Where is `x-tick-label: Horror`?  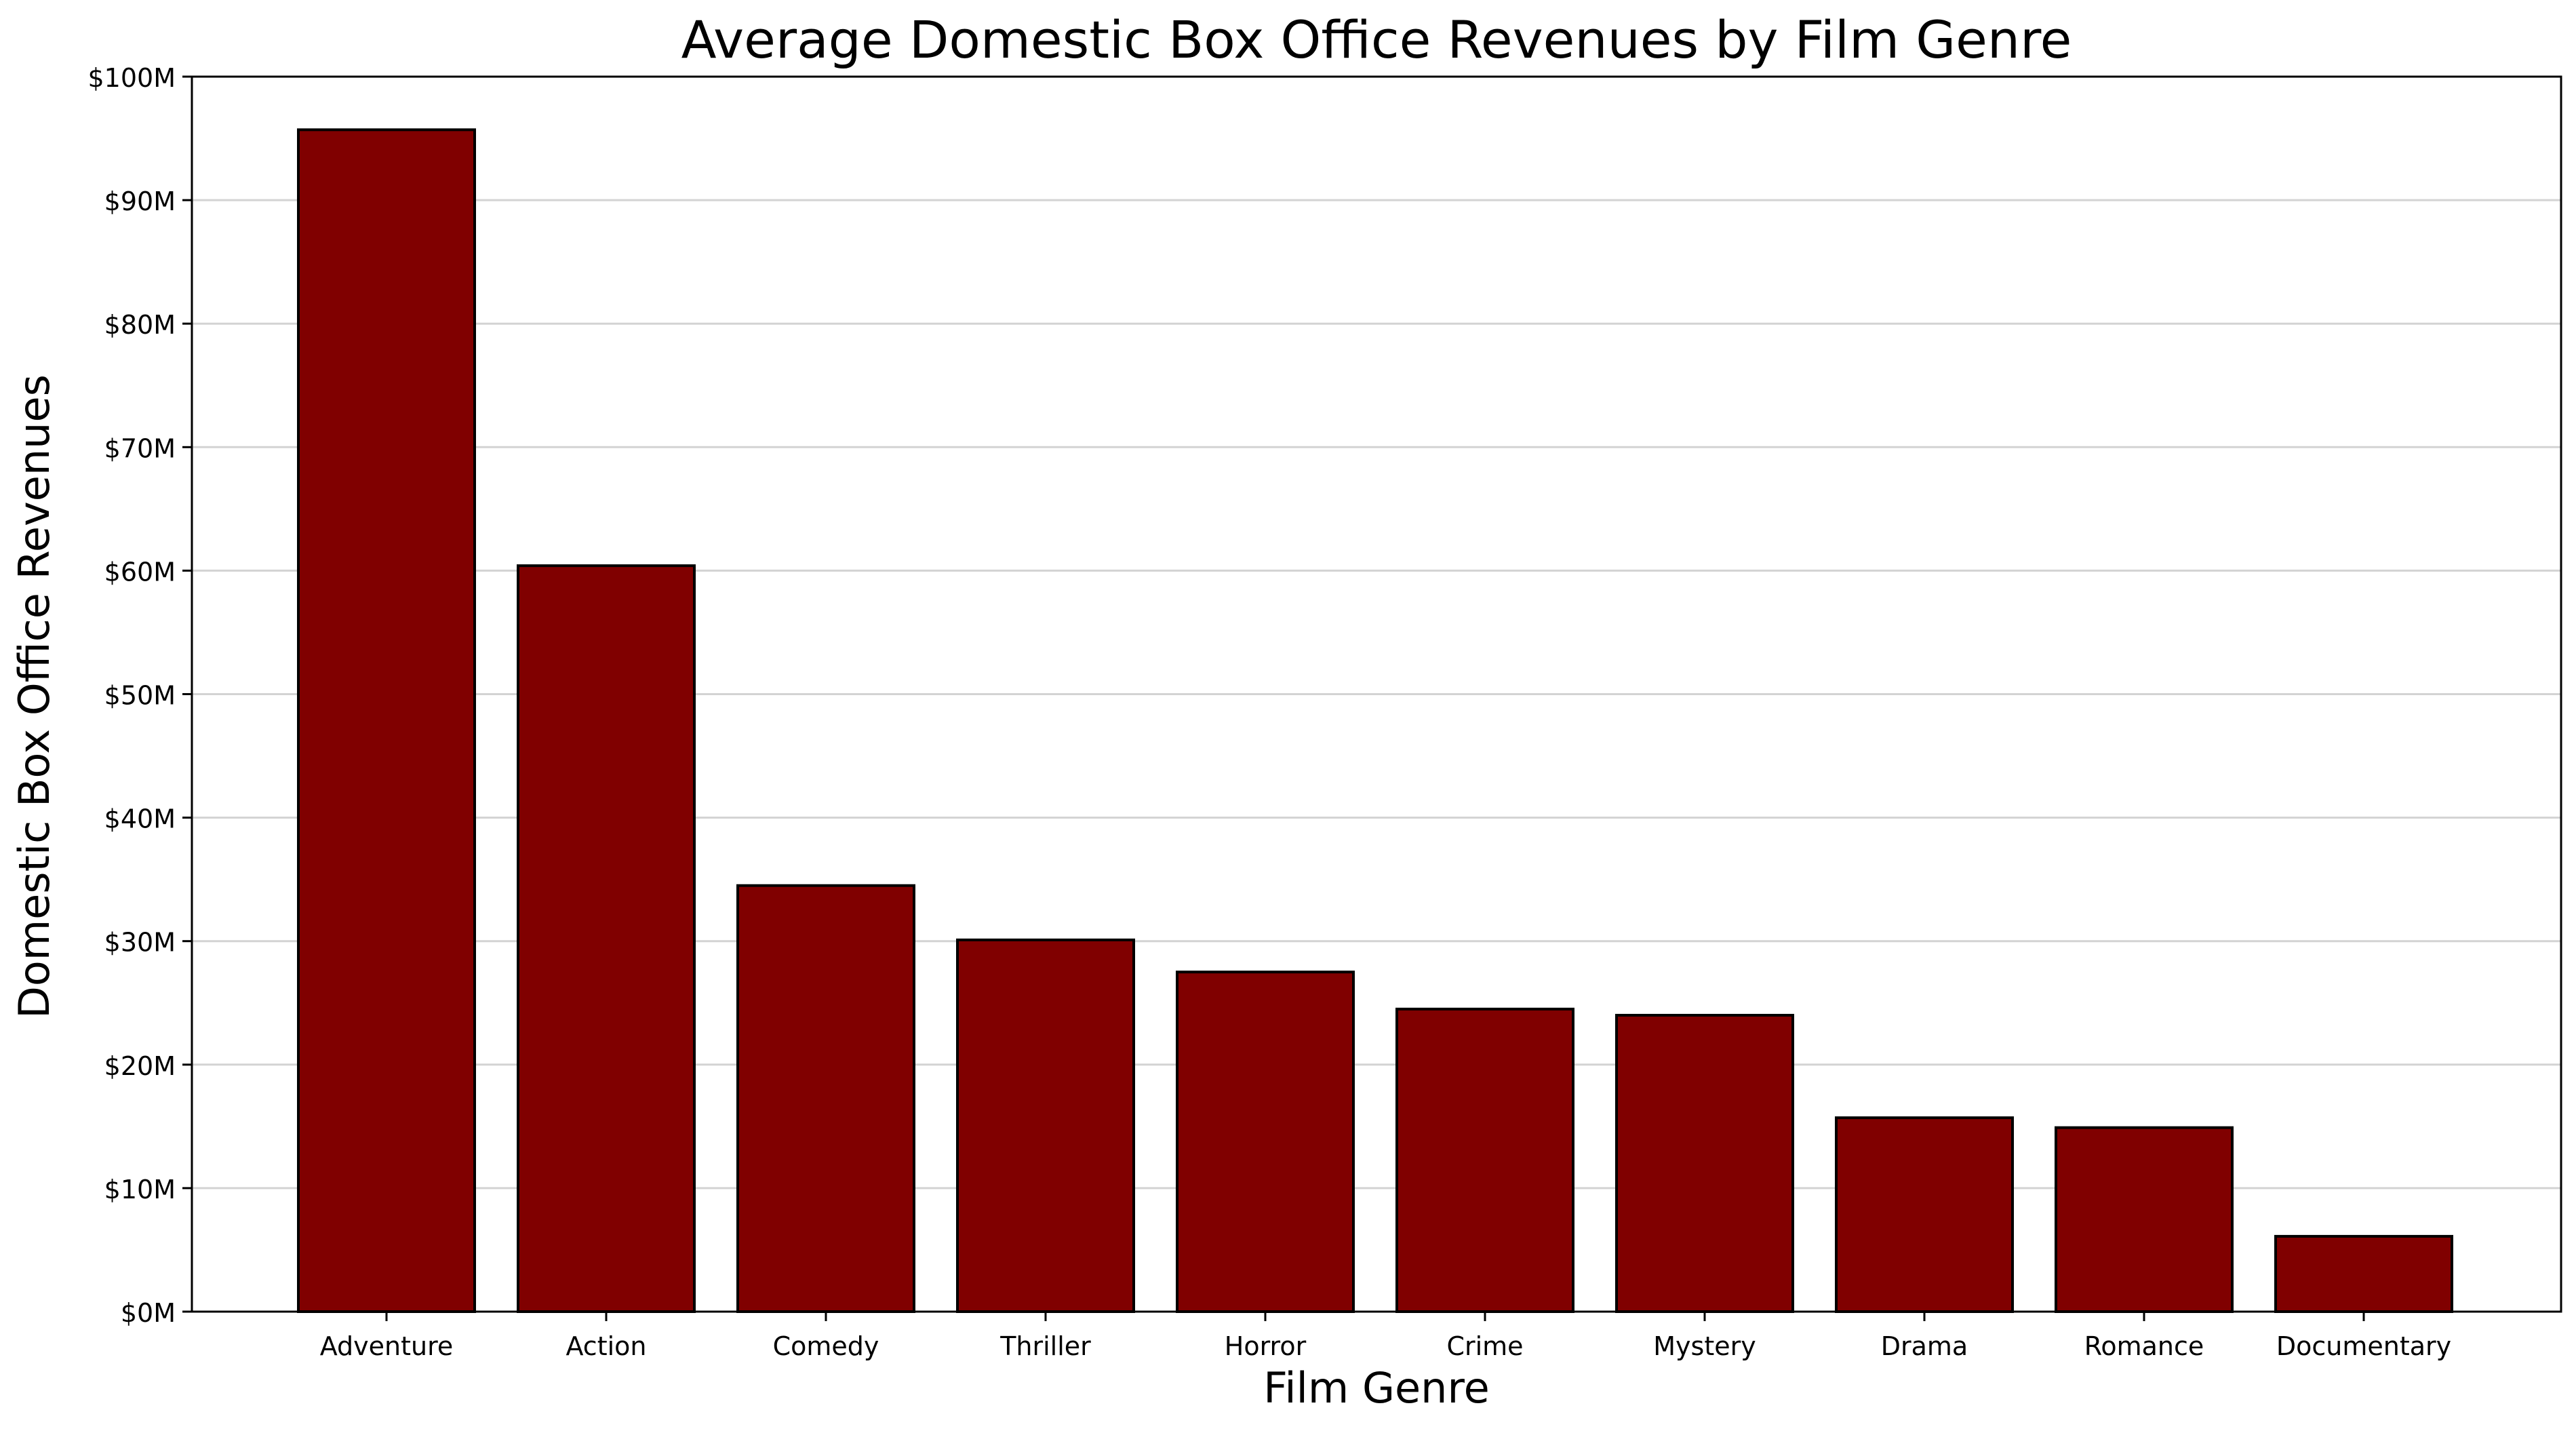
x-tick-label: Horror is located at coordinates (1266, 1346).